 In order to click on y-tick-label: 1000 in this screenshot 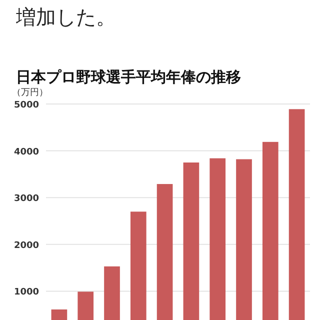, I will do `click(27, 293)`.